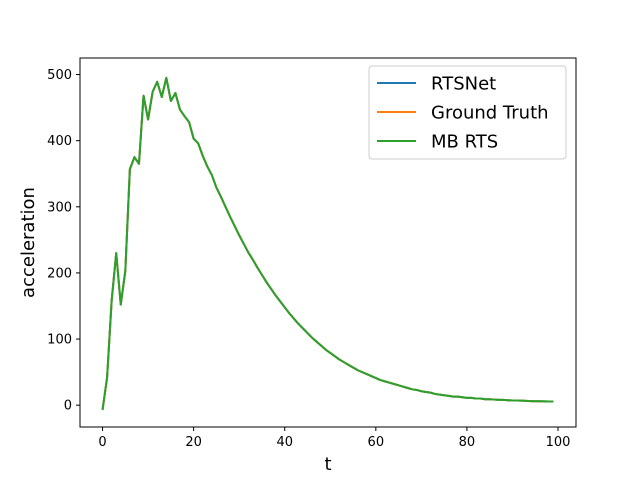  What do you see at coordinates (464, 142) in the screenshot?
I see `legend-label-mb-rts: MB RTS` at bounding box center [464, 142].